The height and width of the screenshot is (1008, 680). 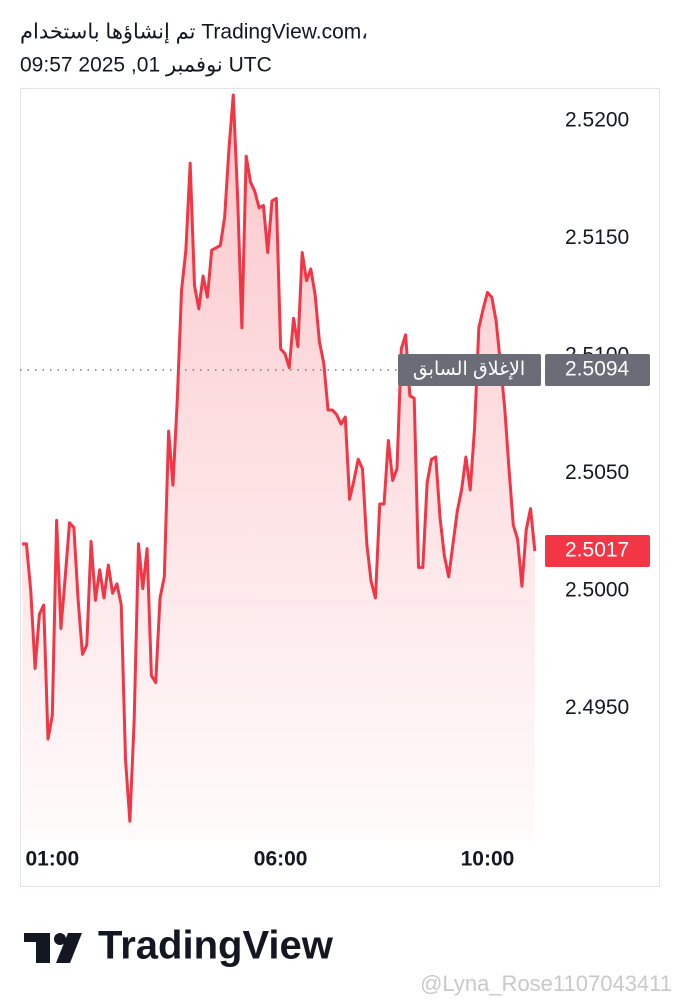 What do you see at coordinates (597, 589) in the screenshot?
I see `y-tick-label: 2.5000` at bounding box center [597, 589].